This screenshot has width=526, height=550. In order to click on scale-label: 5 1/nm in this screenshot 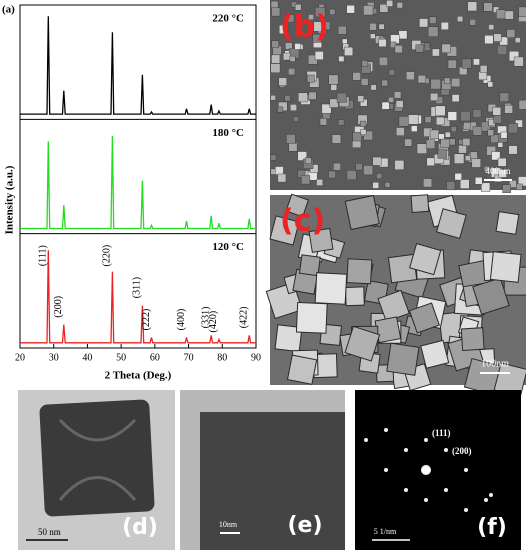, I will do `click(385, 531)`.